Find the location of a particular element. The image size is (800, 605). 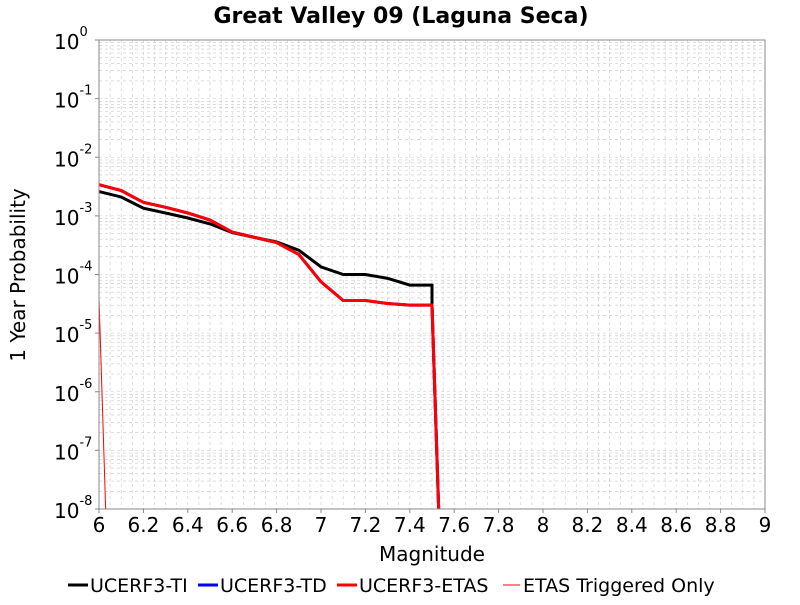

x-tick-label: 7.8 is located at coordinates (499, 525).